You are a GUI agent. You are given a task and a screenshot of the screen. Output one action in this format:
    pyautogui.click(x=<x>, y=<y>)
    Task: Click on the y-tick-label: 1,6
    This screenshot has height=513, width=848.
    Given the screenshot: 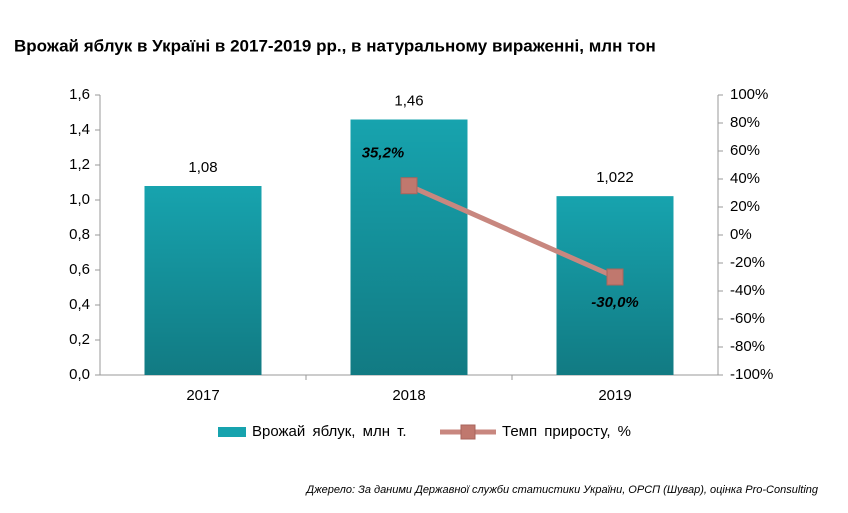 What is the action you would take?
    pyautogui.click(x=79, y=94)
    